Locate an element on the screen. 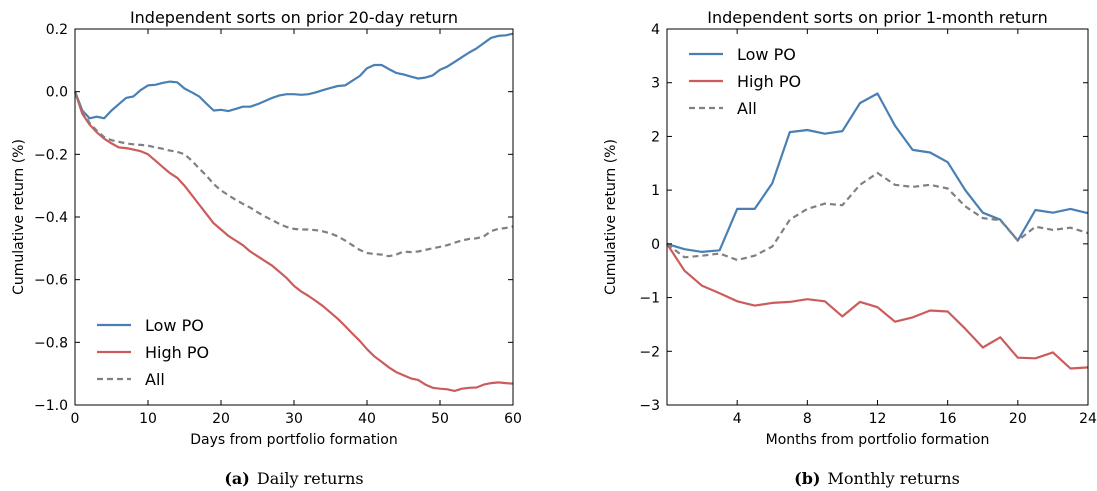 This screenshot has width=1097, height=491. x-tick-label: 12 is located at coordinates (878, 419).